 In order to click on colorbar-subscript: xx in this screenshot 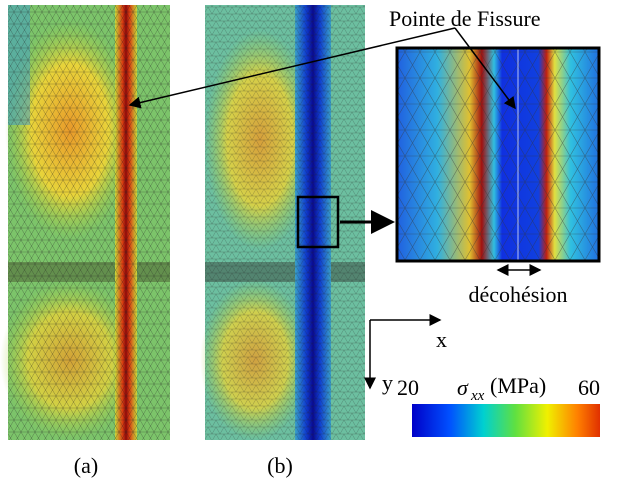, I will do `click(477, 396)`.